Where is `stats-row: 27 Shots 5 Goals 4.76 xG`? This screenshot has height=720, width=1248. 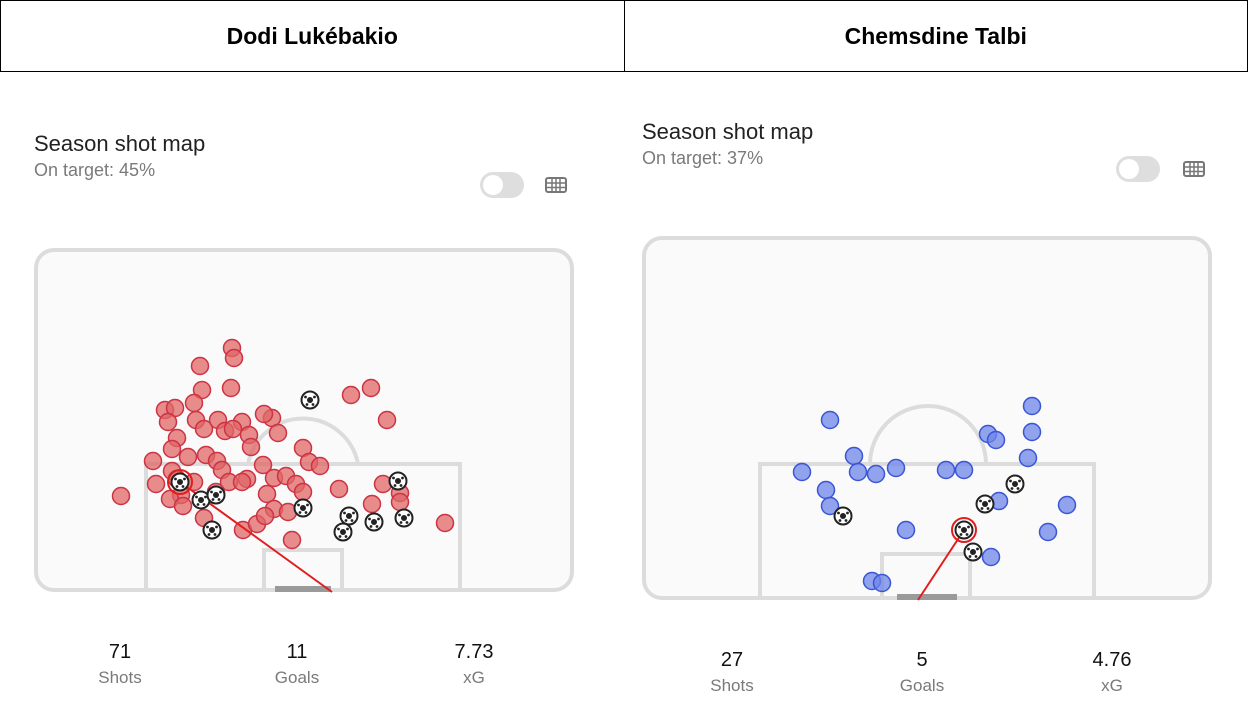 stats-row: 27 Shots 5 Goals 4.76 xG is located at coordinates (922, 672).